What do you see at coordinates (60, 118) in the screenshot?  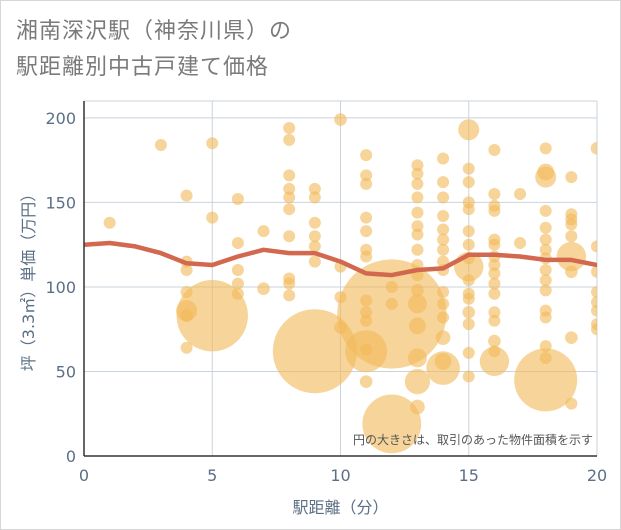 I see `y-tick-label: 200` at bounding box center [60, 118].